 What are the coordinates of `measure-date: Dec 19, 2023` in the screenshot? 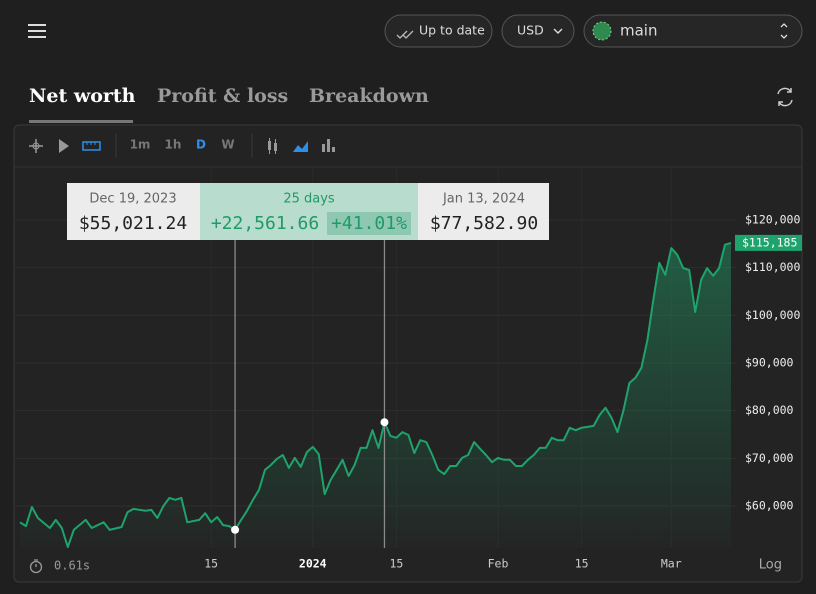 It's located at (132, 199).